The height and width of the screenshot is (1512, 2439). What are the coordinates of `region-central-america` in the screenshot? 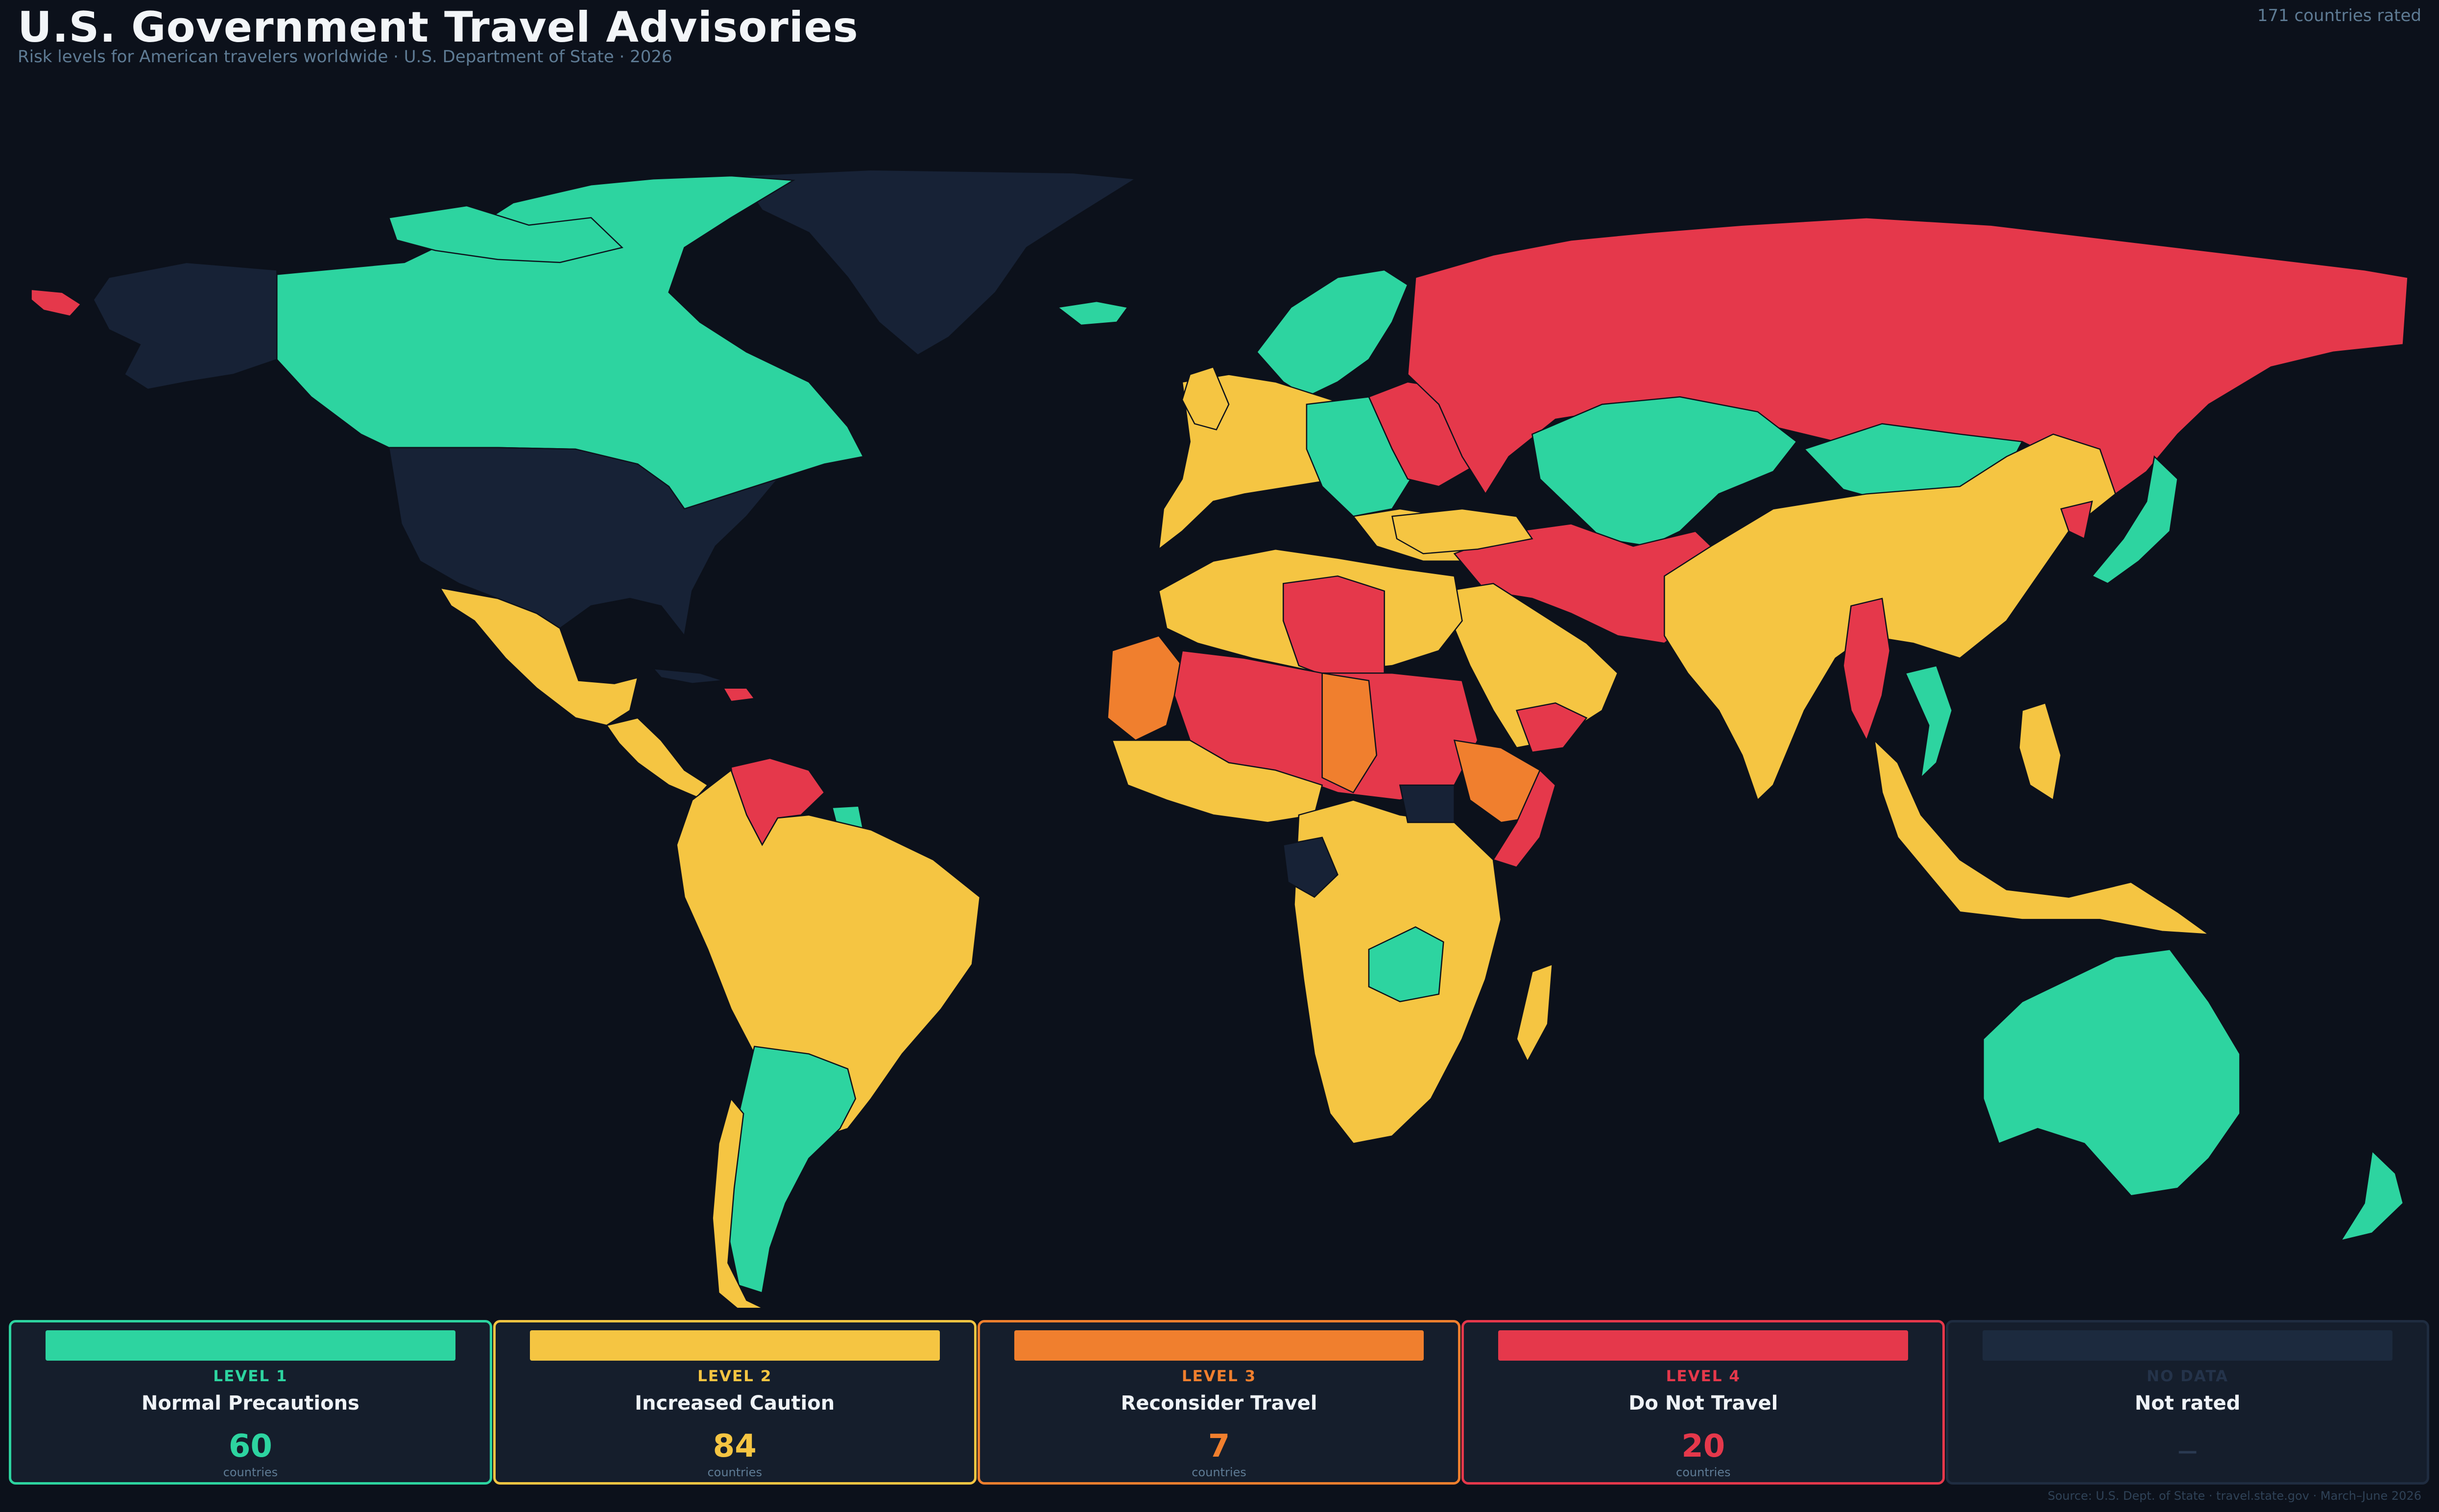 It's located at (657, 757).